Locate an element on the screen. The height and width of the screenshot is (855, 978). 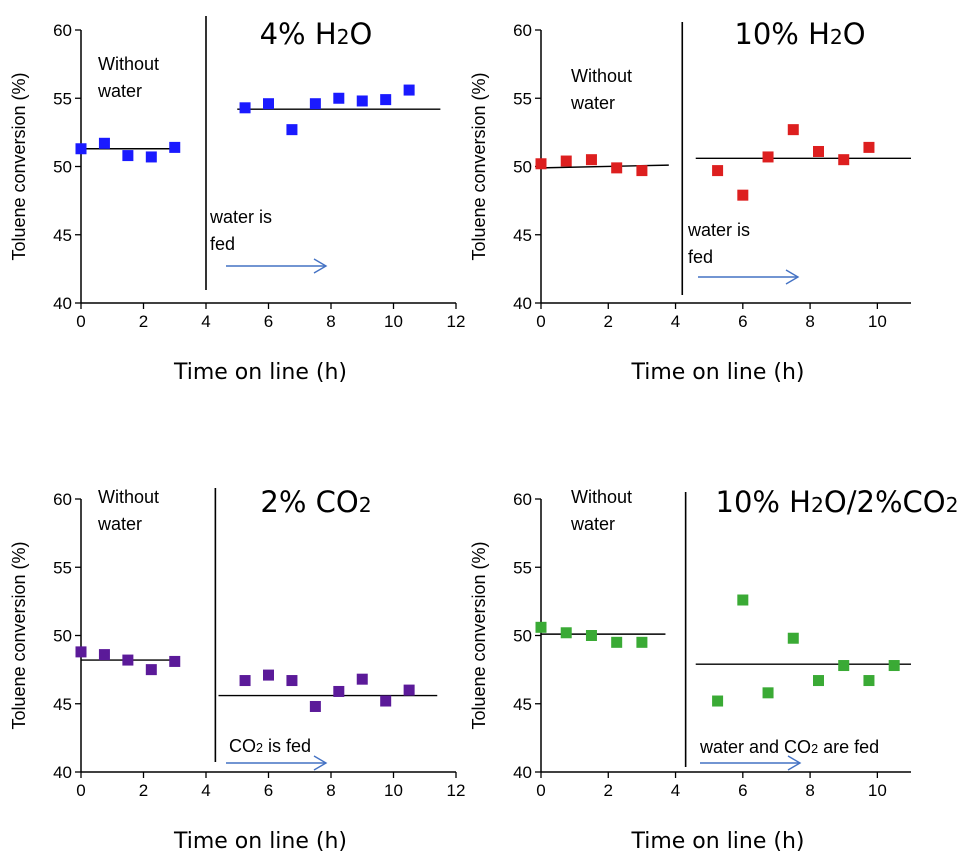
panel-title: 10% H2O is located at coordinates (799, 34).